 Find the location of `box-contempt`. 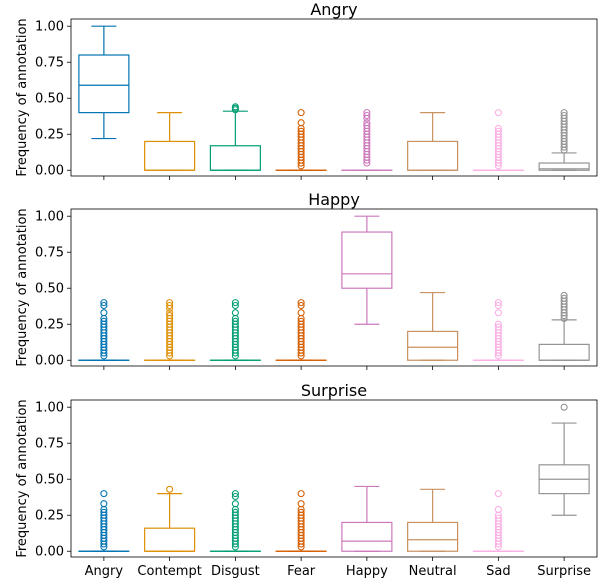

box-contempt is located at coordinates (170, 518).